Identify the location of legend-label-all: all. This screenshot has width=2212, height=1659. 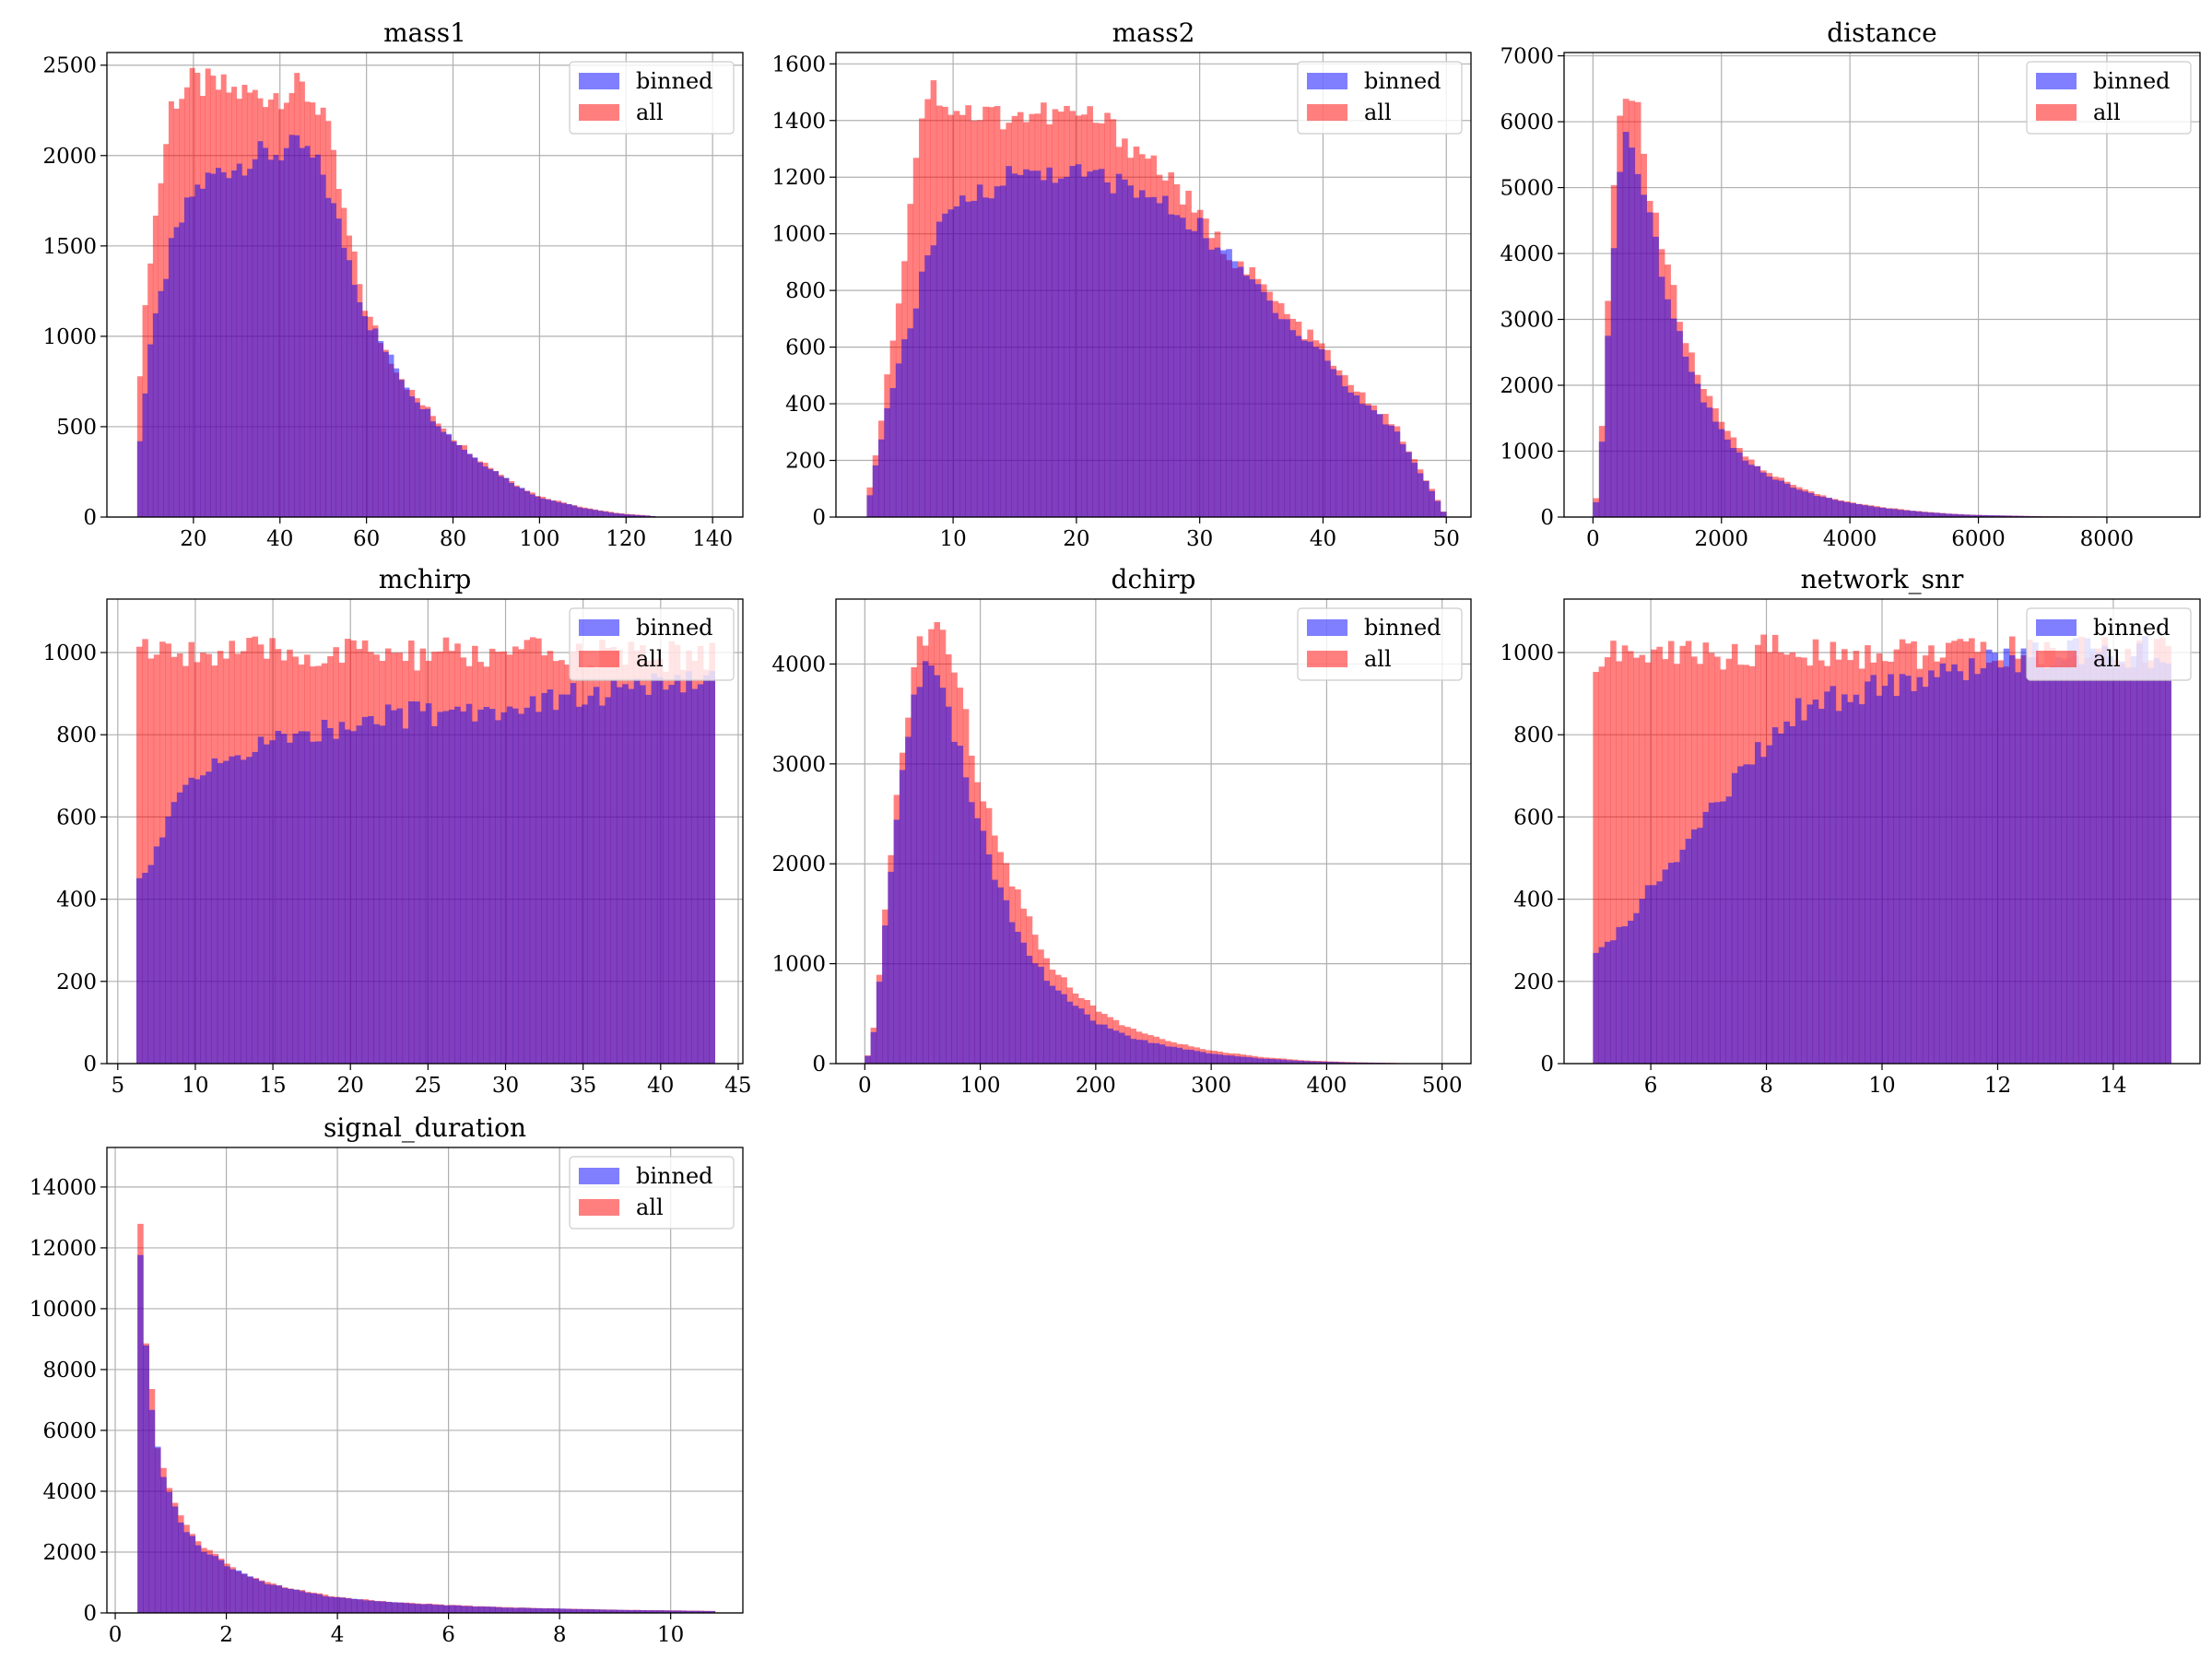
(2107, 112).